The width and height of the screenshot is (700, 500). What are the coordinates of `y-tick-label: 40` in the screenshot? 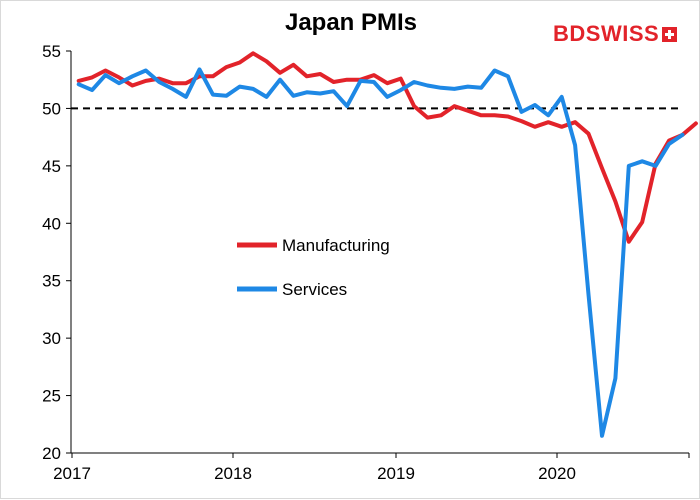 It's located at (51, 223).